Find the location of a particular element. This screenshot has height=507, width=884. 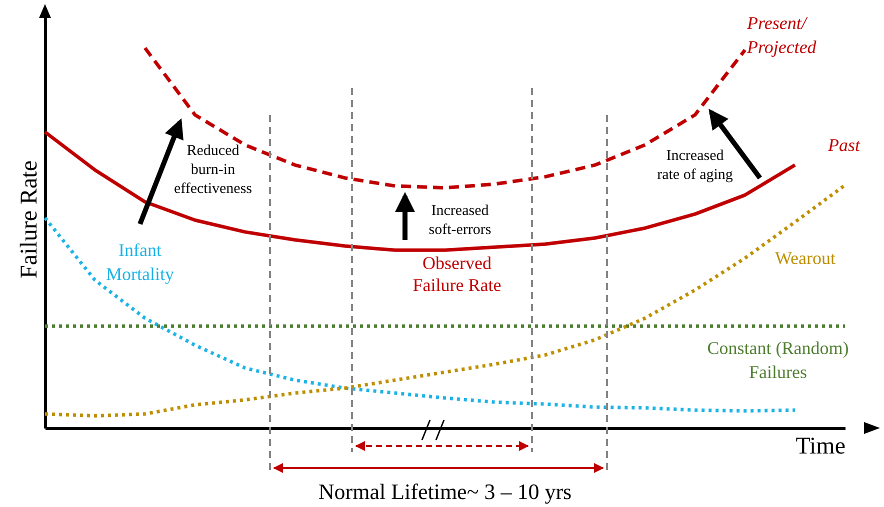

annotation: Increased soft-errors is located at coordinates (460, 220).